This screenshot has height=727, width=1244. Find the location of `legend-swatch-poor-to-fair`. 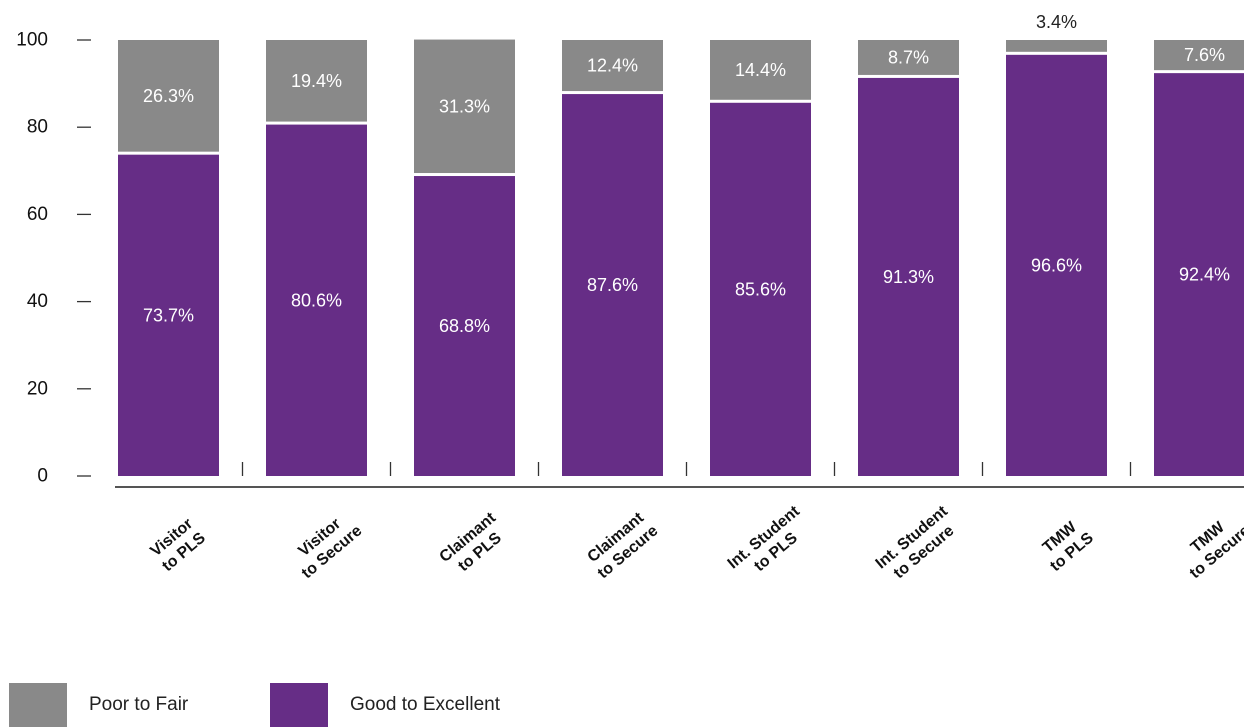

legend-swatch-poor-to-fair is located at coordinates (38, 705).